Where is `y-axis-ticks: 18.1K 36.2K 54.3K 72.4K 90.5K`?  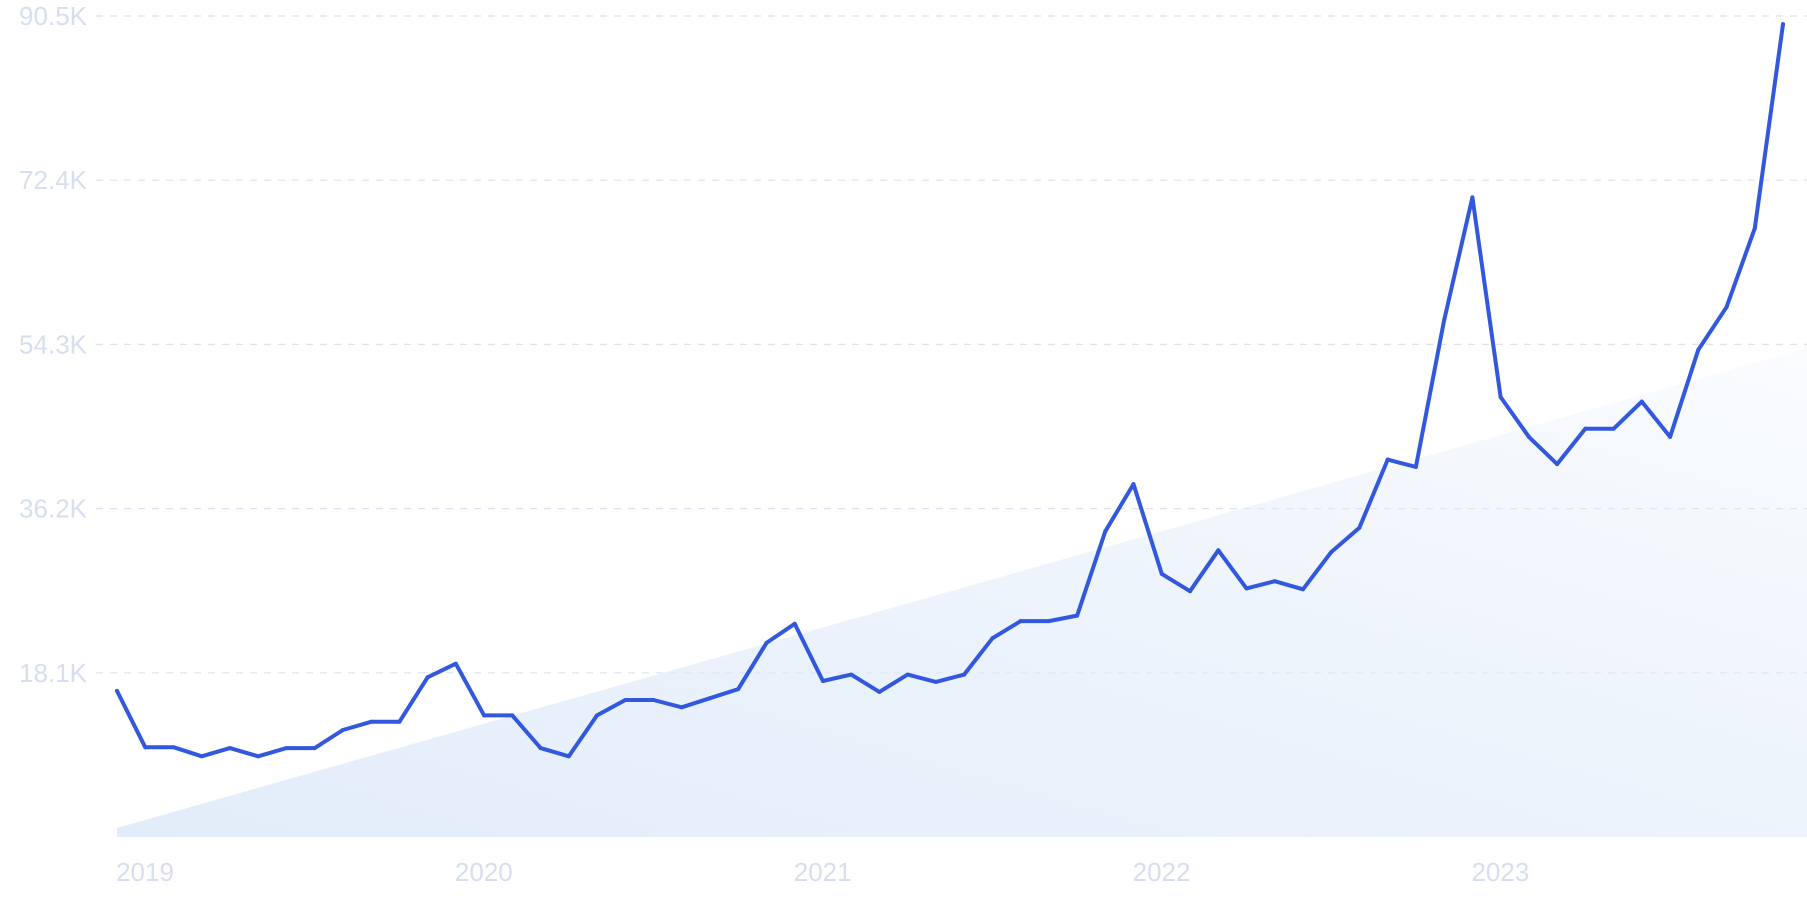
y-axis-ticks: 18.1K 36.2K 54.3K 72.4K 90.5K is located at coordinates (53, 344).